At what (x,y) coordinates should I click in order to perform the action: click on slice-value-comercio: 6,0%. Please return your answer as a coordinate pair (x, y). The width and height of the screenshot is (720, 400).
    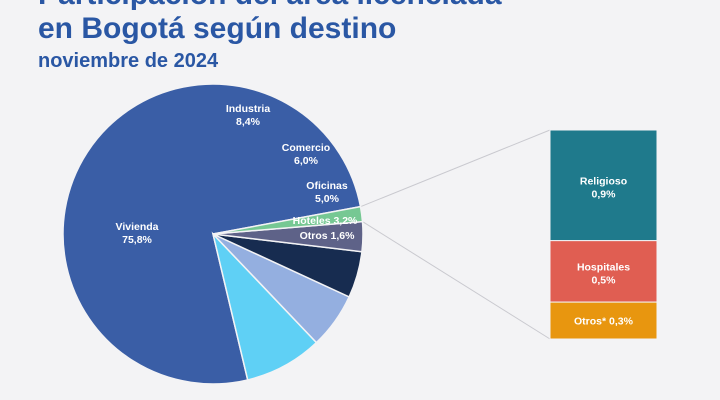
    Looking at the image, I should click on (306, 161).